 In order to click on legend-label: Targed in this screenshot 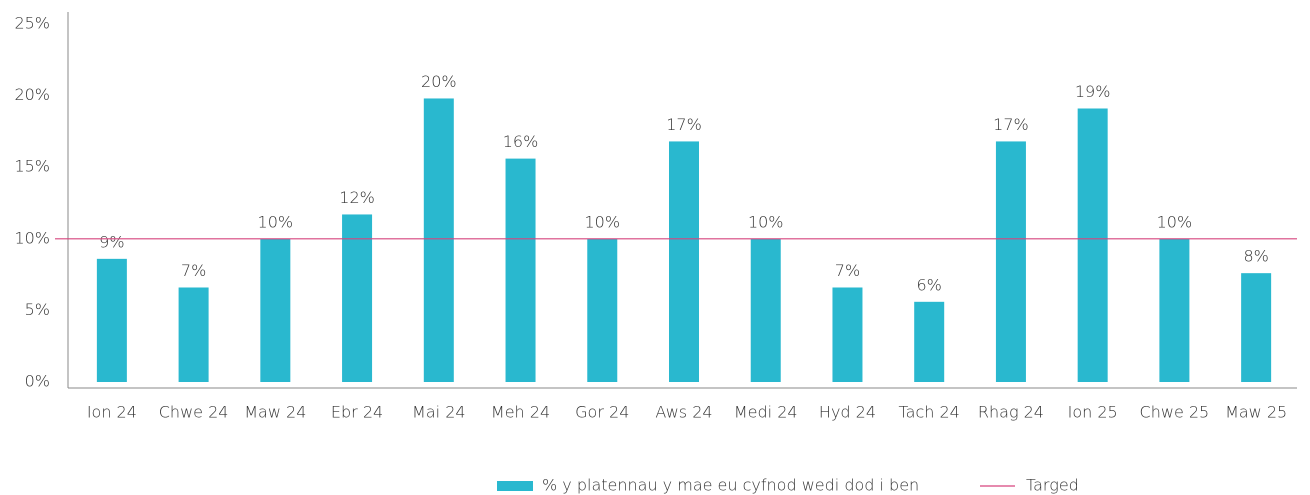, I will do `click(1052, 485)`.